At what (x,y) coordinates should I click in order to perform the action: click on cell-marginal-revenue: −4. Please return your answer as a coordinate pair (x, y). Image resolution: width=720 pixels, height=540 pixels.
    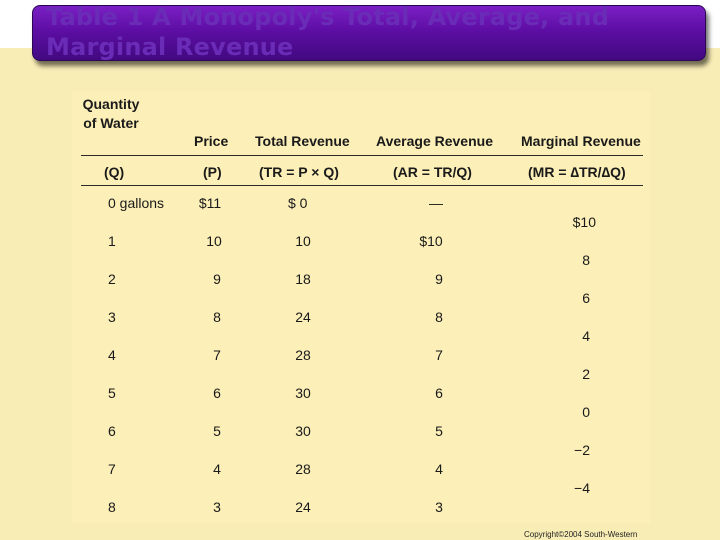
    Looking at the image, I should click on (582, 488).